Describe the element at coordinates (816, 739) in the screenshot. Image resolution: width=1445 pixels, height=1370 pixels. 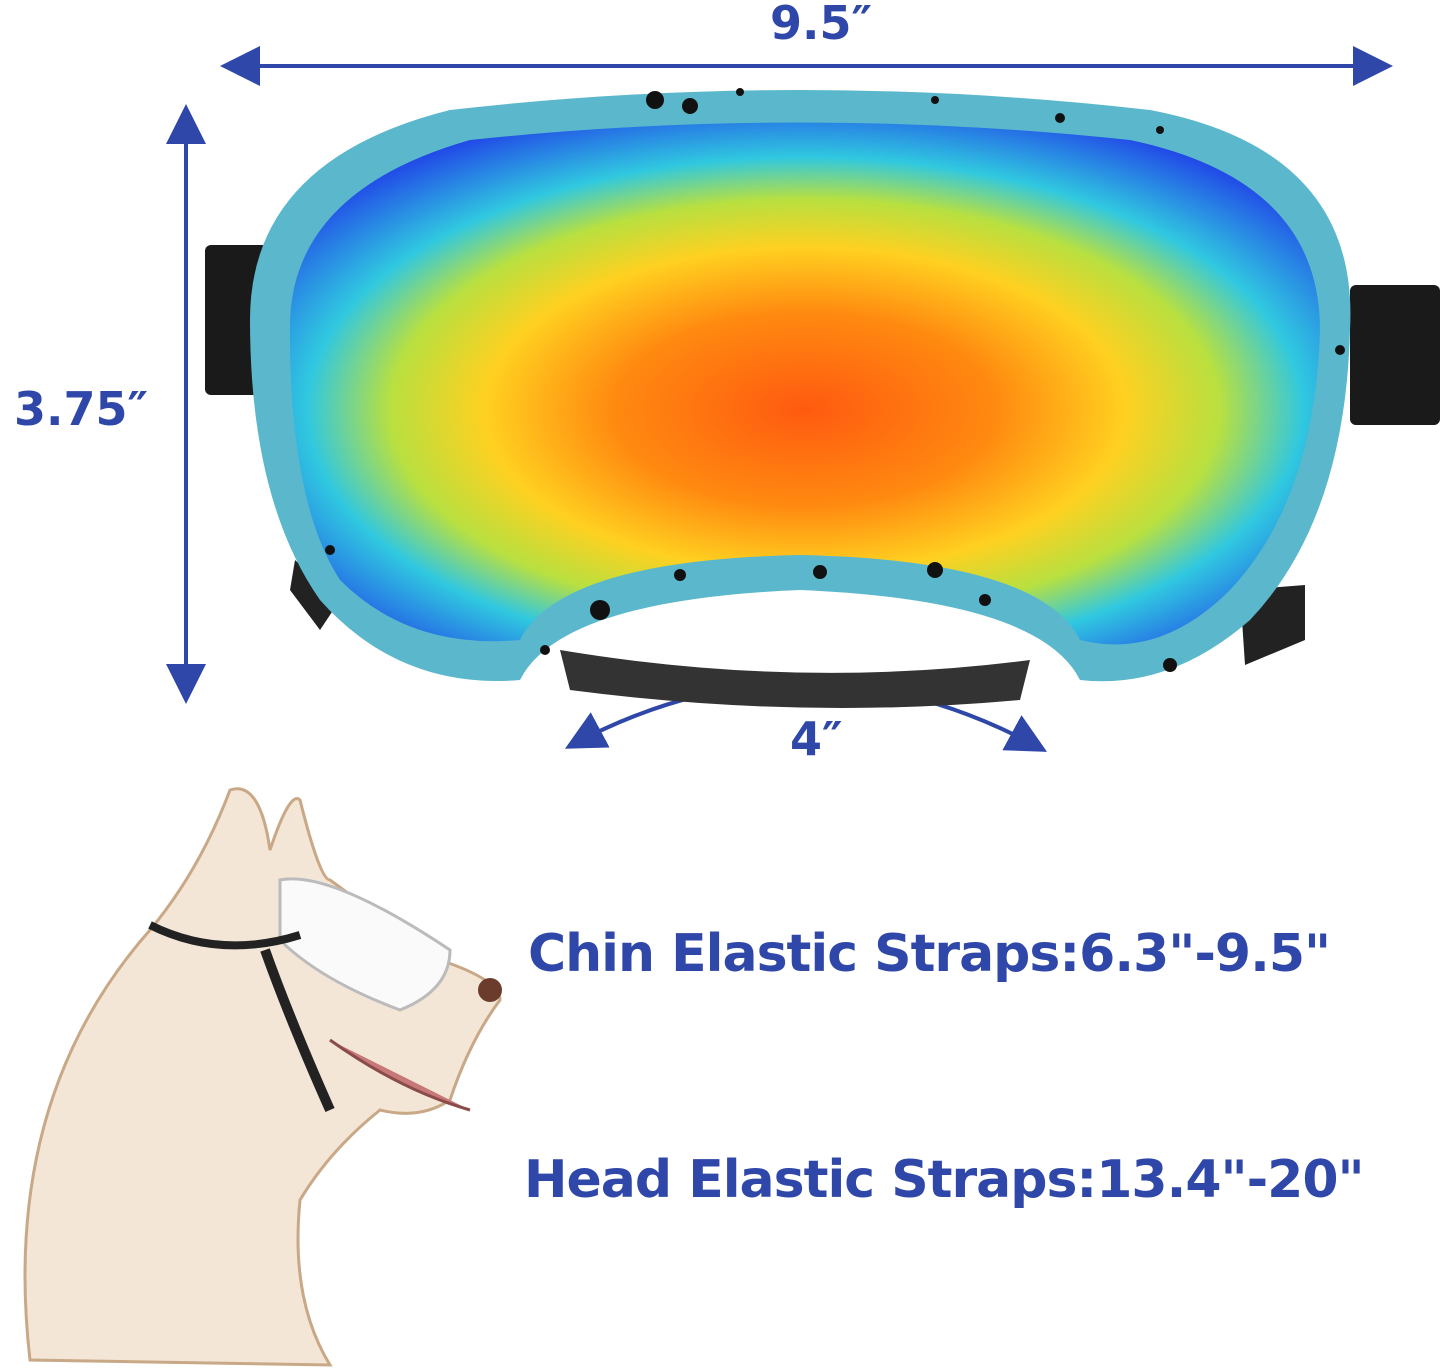
I see `nose-bridge-label: 4″` at that location.